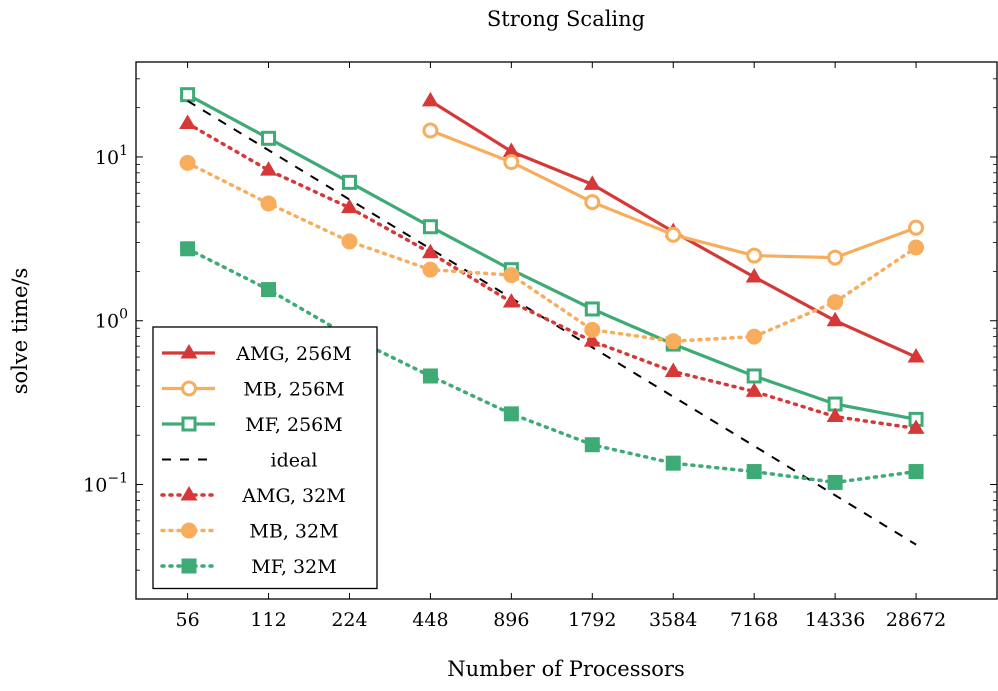 This screenshot has width=998, height=691. Describe the element at coordinates (105, 484) in the screenshot. I see `y-tick-label: 10⁻¹` at that location.